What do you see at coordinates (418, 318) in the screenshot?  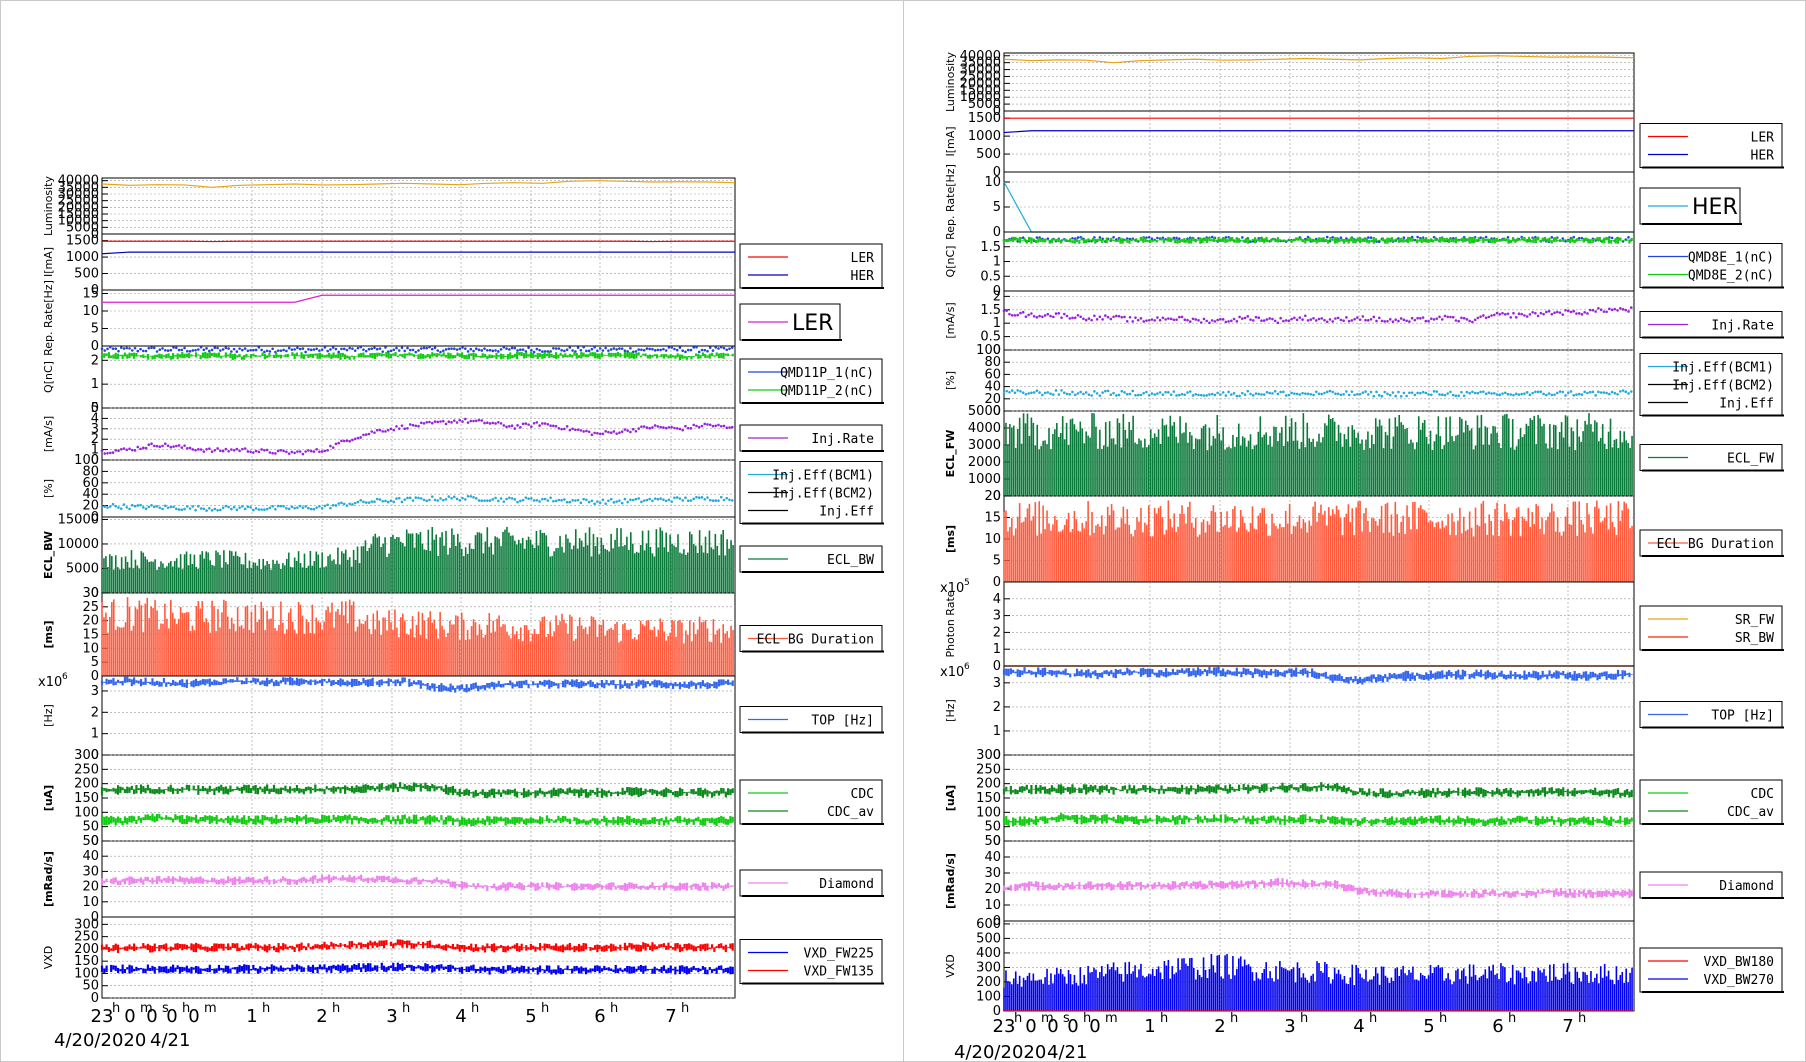 I see `panel-frame` at bounding box center [418, 318].